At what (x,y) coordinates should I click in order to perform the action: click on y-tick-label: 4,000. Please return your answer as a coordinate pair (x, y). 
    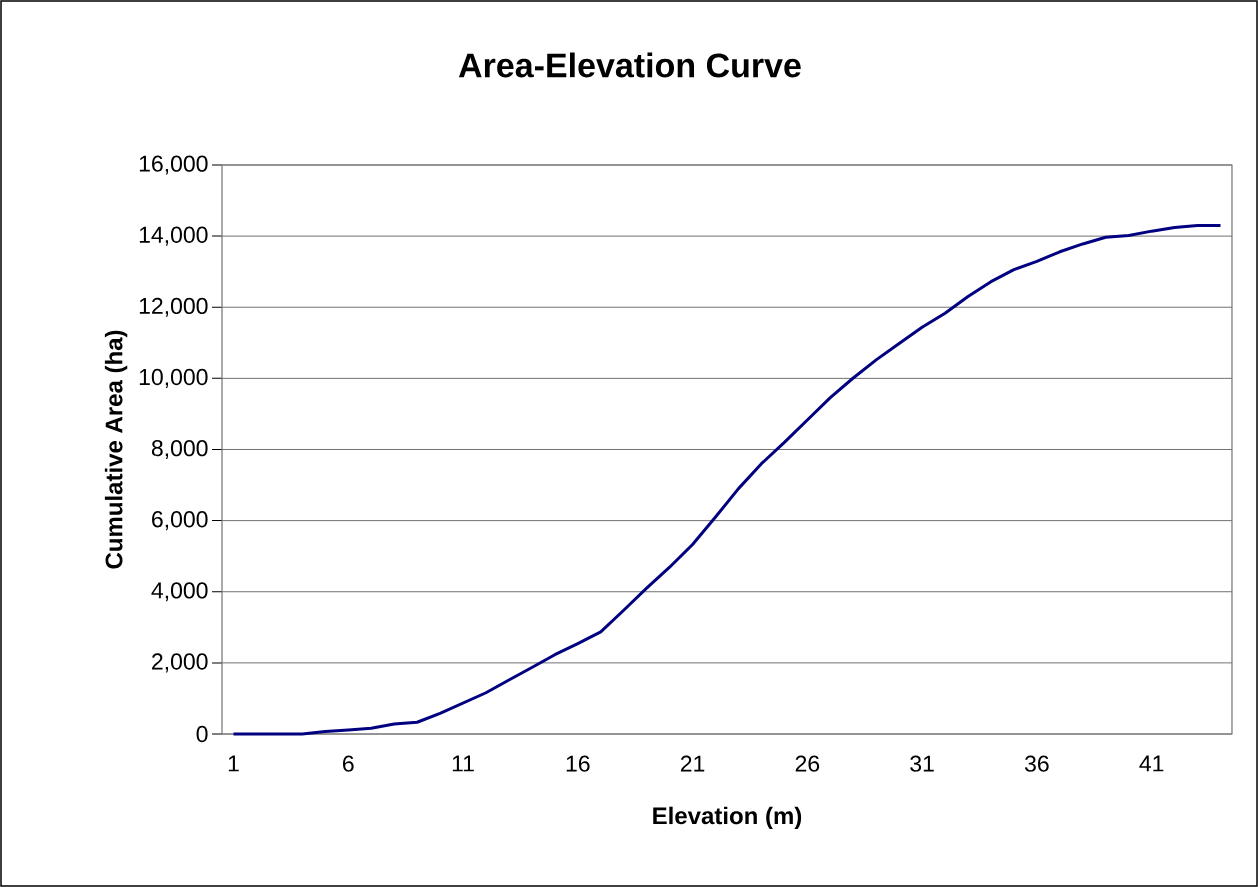
    Looking at the image, I should click on (179, 592).